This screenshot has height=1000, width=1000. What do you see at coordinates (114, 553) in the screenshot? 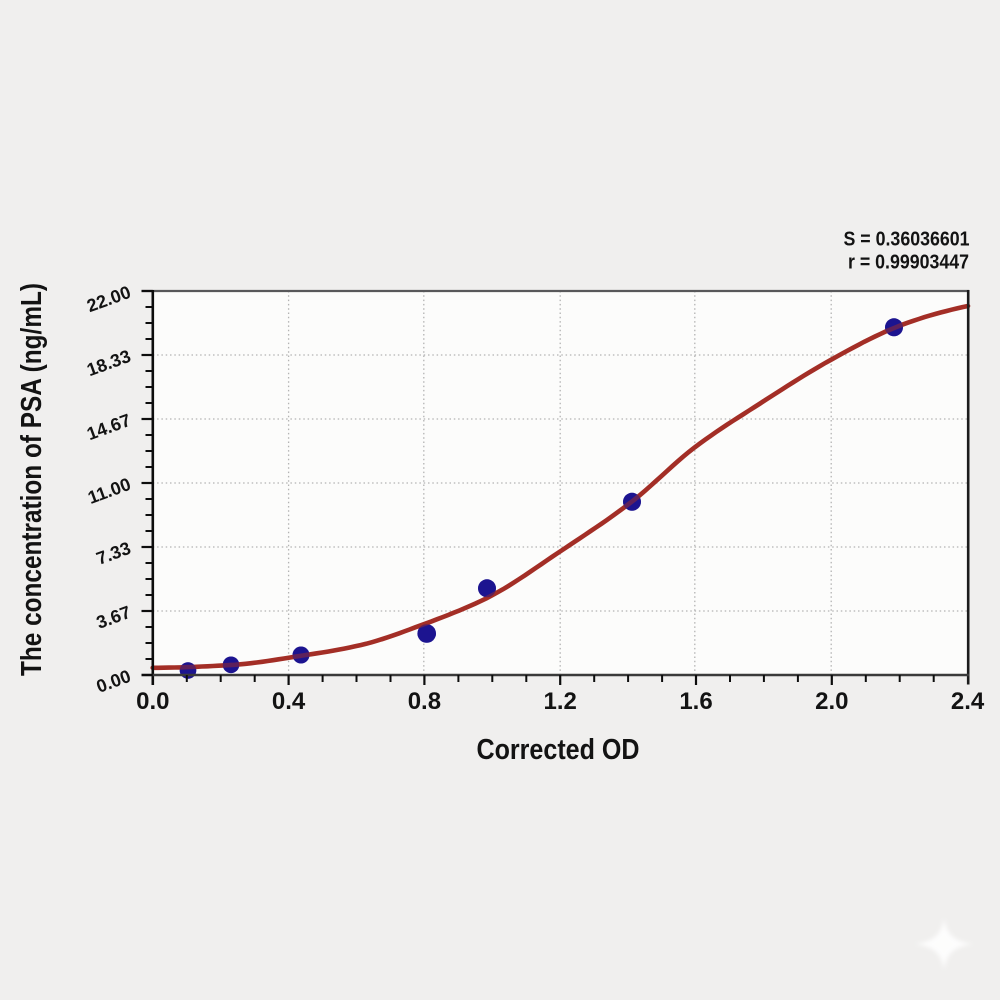
I see `svg-text: 7.33` at bounding box center [114, 553].